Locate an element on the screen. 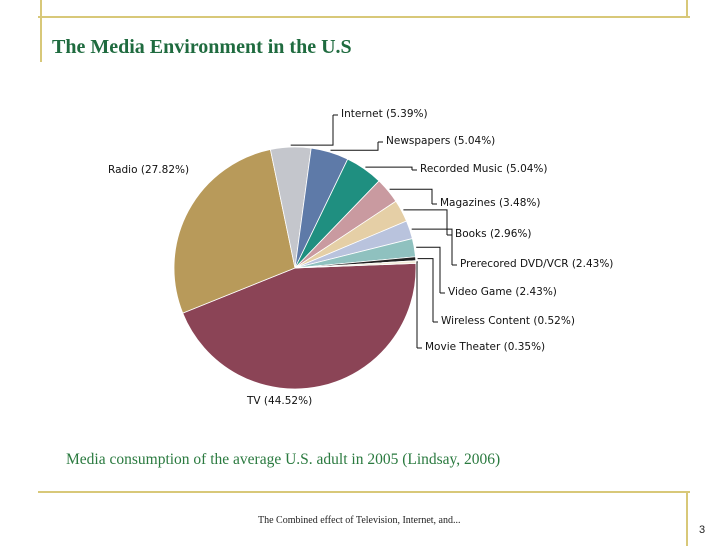 The width and height of the screenshot is (728, 546). pie-label-books: Books (2.96%) is located at coordinates (493, 234).